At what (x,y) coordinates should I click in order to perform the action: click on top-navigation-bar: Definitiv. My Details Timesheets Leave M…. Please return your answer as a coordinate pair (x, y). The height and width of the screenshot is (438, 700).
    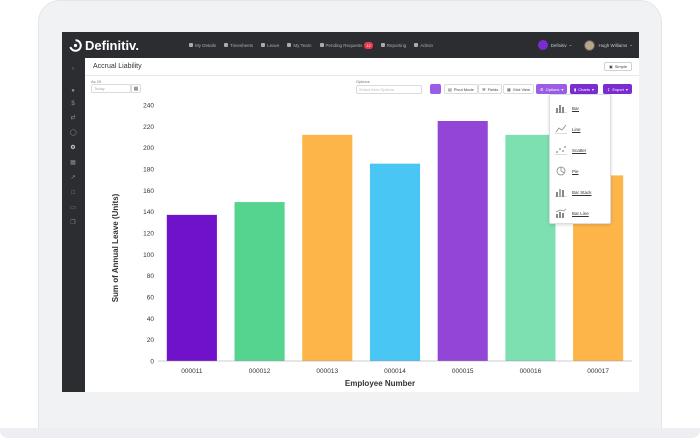
    Looking at the image, I should click on (350, 45).